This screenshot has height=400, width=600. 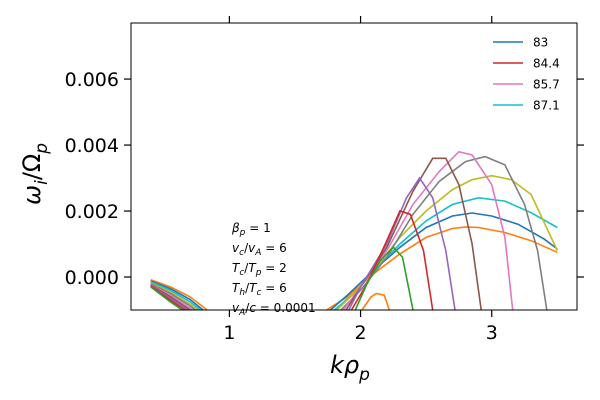 What do you see at coordinates (259, 289) in the screenshot?
I see `annotation-line: Th/Tc = 6` at bounding box center [259, 289].